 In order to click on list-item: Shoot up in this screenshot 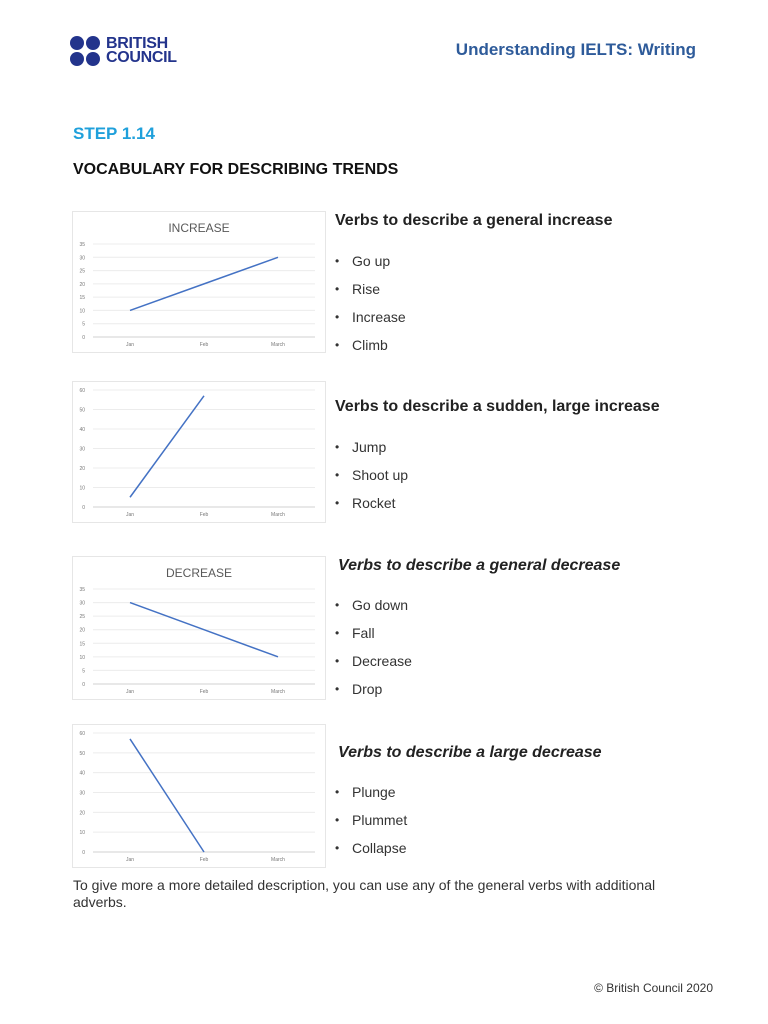, I will do `click(535, 479)`.